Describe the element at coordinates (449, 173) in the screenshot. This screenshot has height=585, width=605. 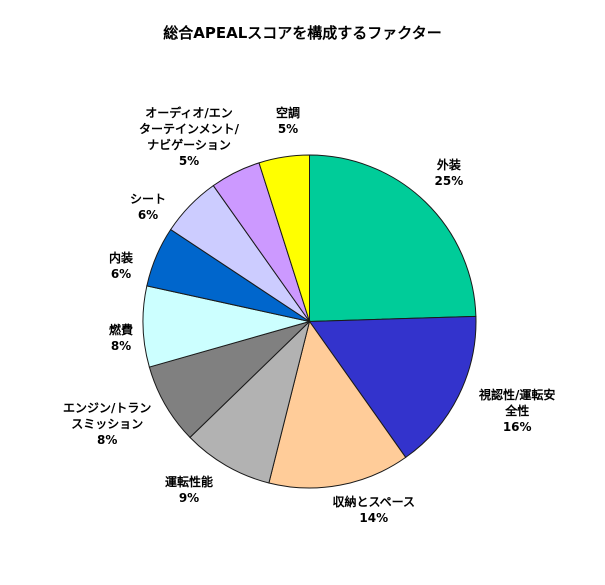
I see `slice-label: 外装 25%` at that location.